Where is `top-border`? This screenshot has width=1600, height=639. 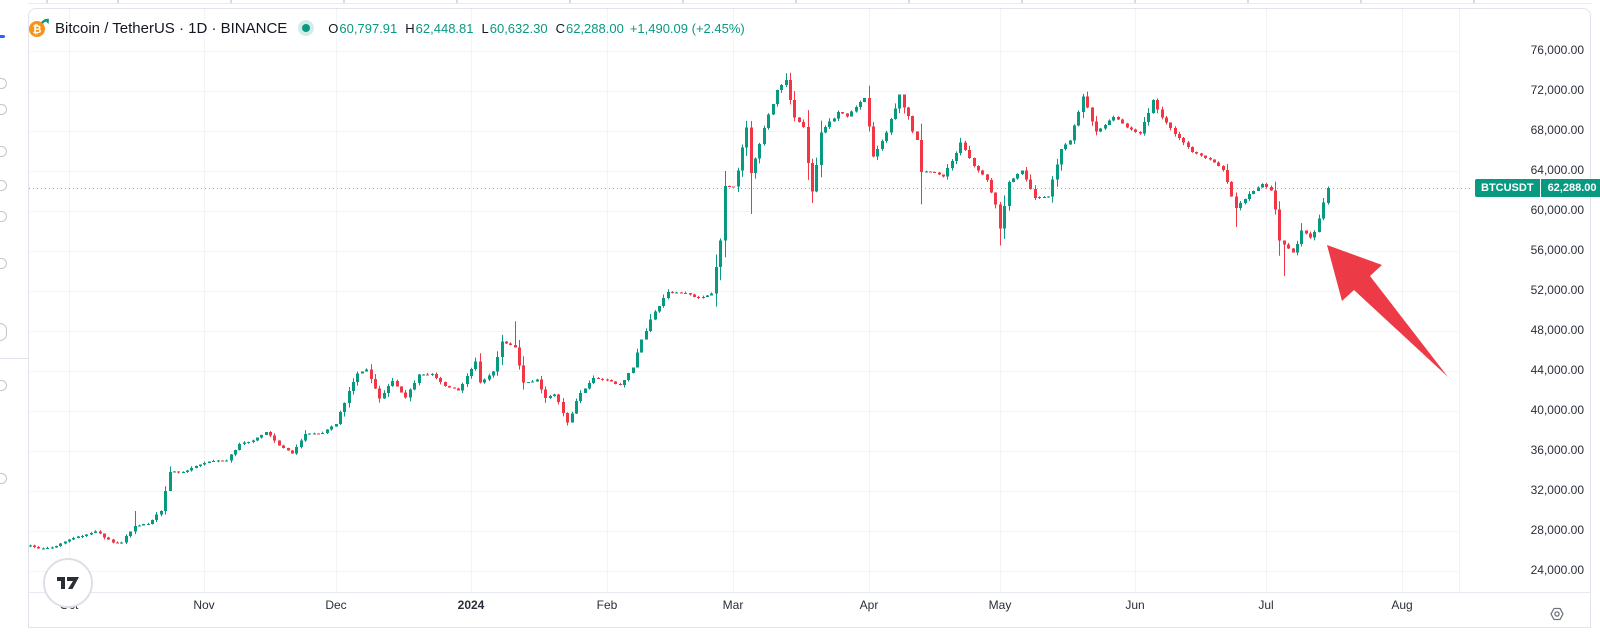 top-border is located at coordinates (810, 3).